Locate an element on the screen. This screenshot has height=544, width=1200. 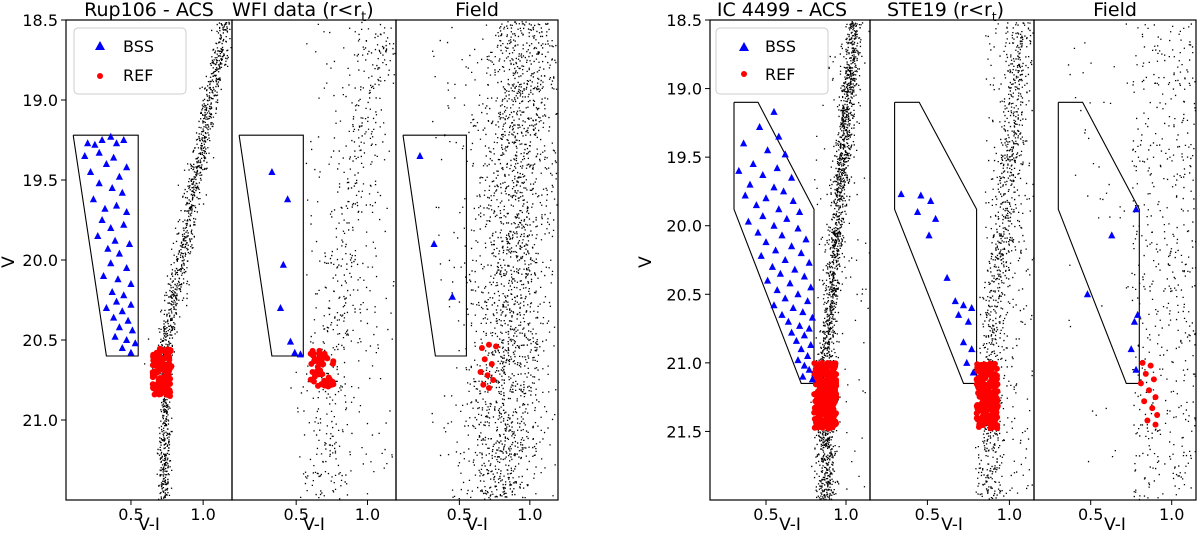
legend-bss-label: BSS is located at coordinates (780, 46).